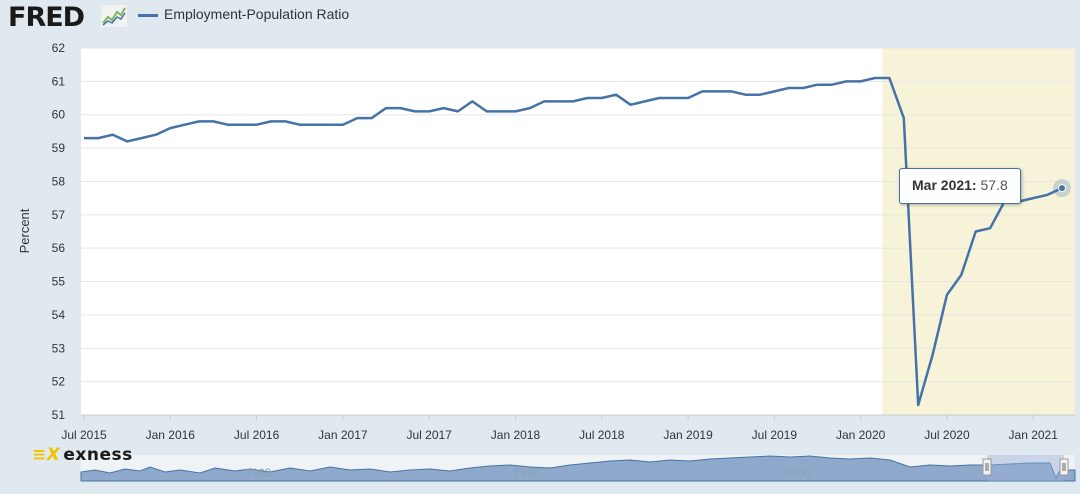 This screenshot has width=1080, height=494. I want to click on x-tick-label: Jan 2019, so click(688, 435).